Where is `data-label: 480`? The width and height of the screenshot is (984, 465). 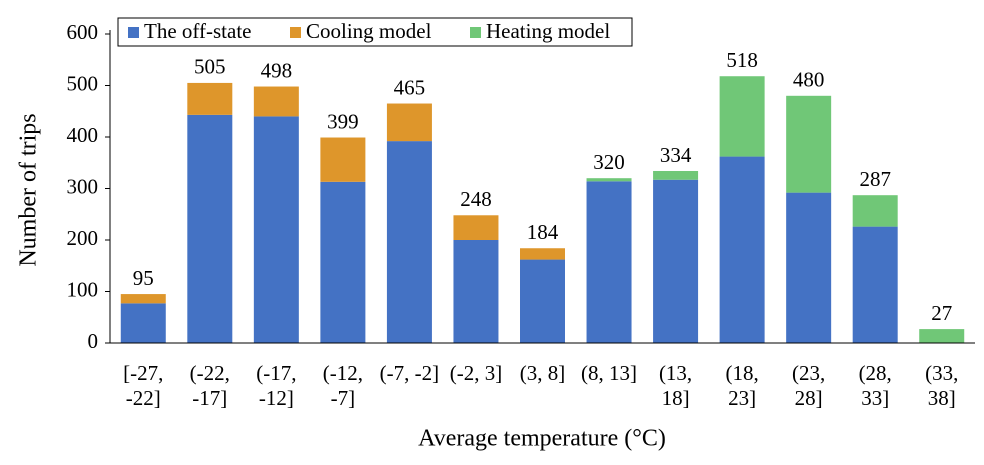 data-label: 480 is located at coordinates (809, 80).